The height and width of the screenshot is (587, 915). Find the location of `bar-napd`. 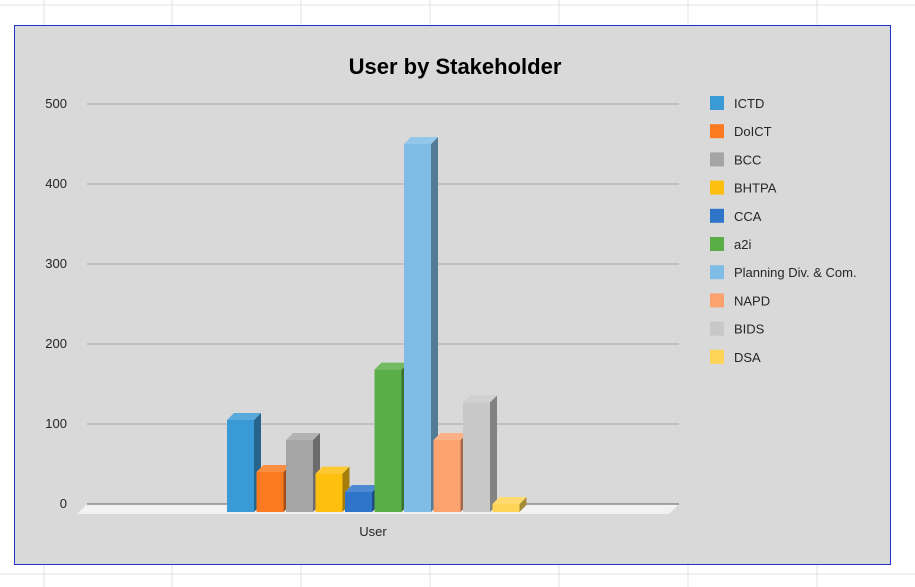

bar-napd is located at coordinates (450, 472).